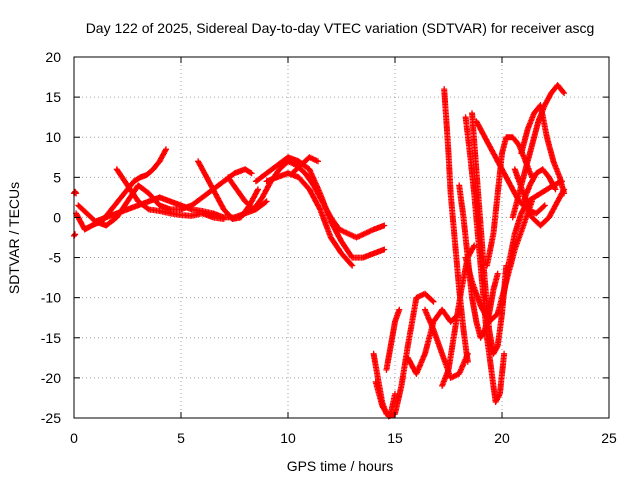 The height and width of the screenshot is (480, 640). What do you see at coordinates (51, 418) in the screenshot?
I see `y-tick-label: -25` at bounding box center [51, 418].